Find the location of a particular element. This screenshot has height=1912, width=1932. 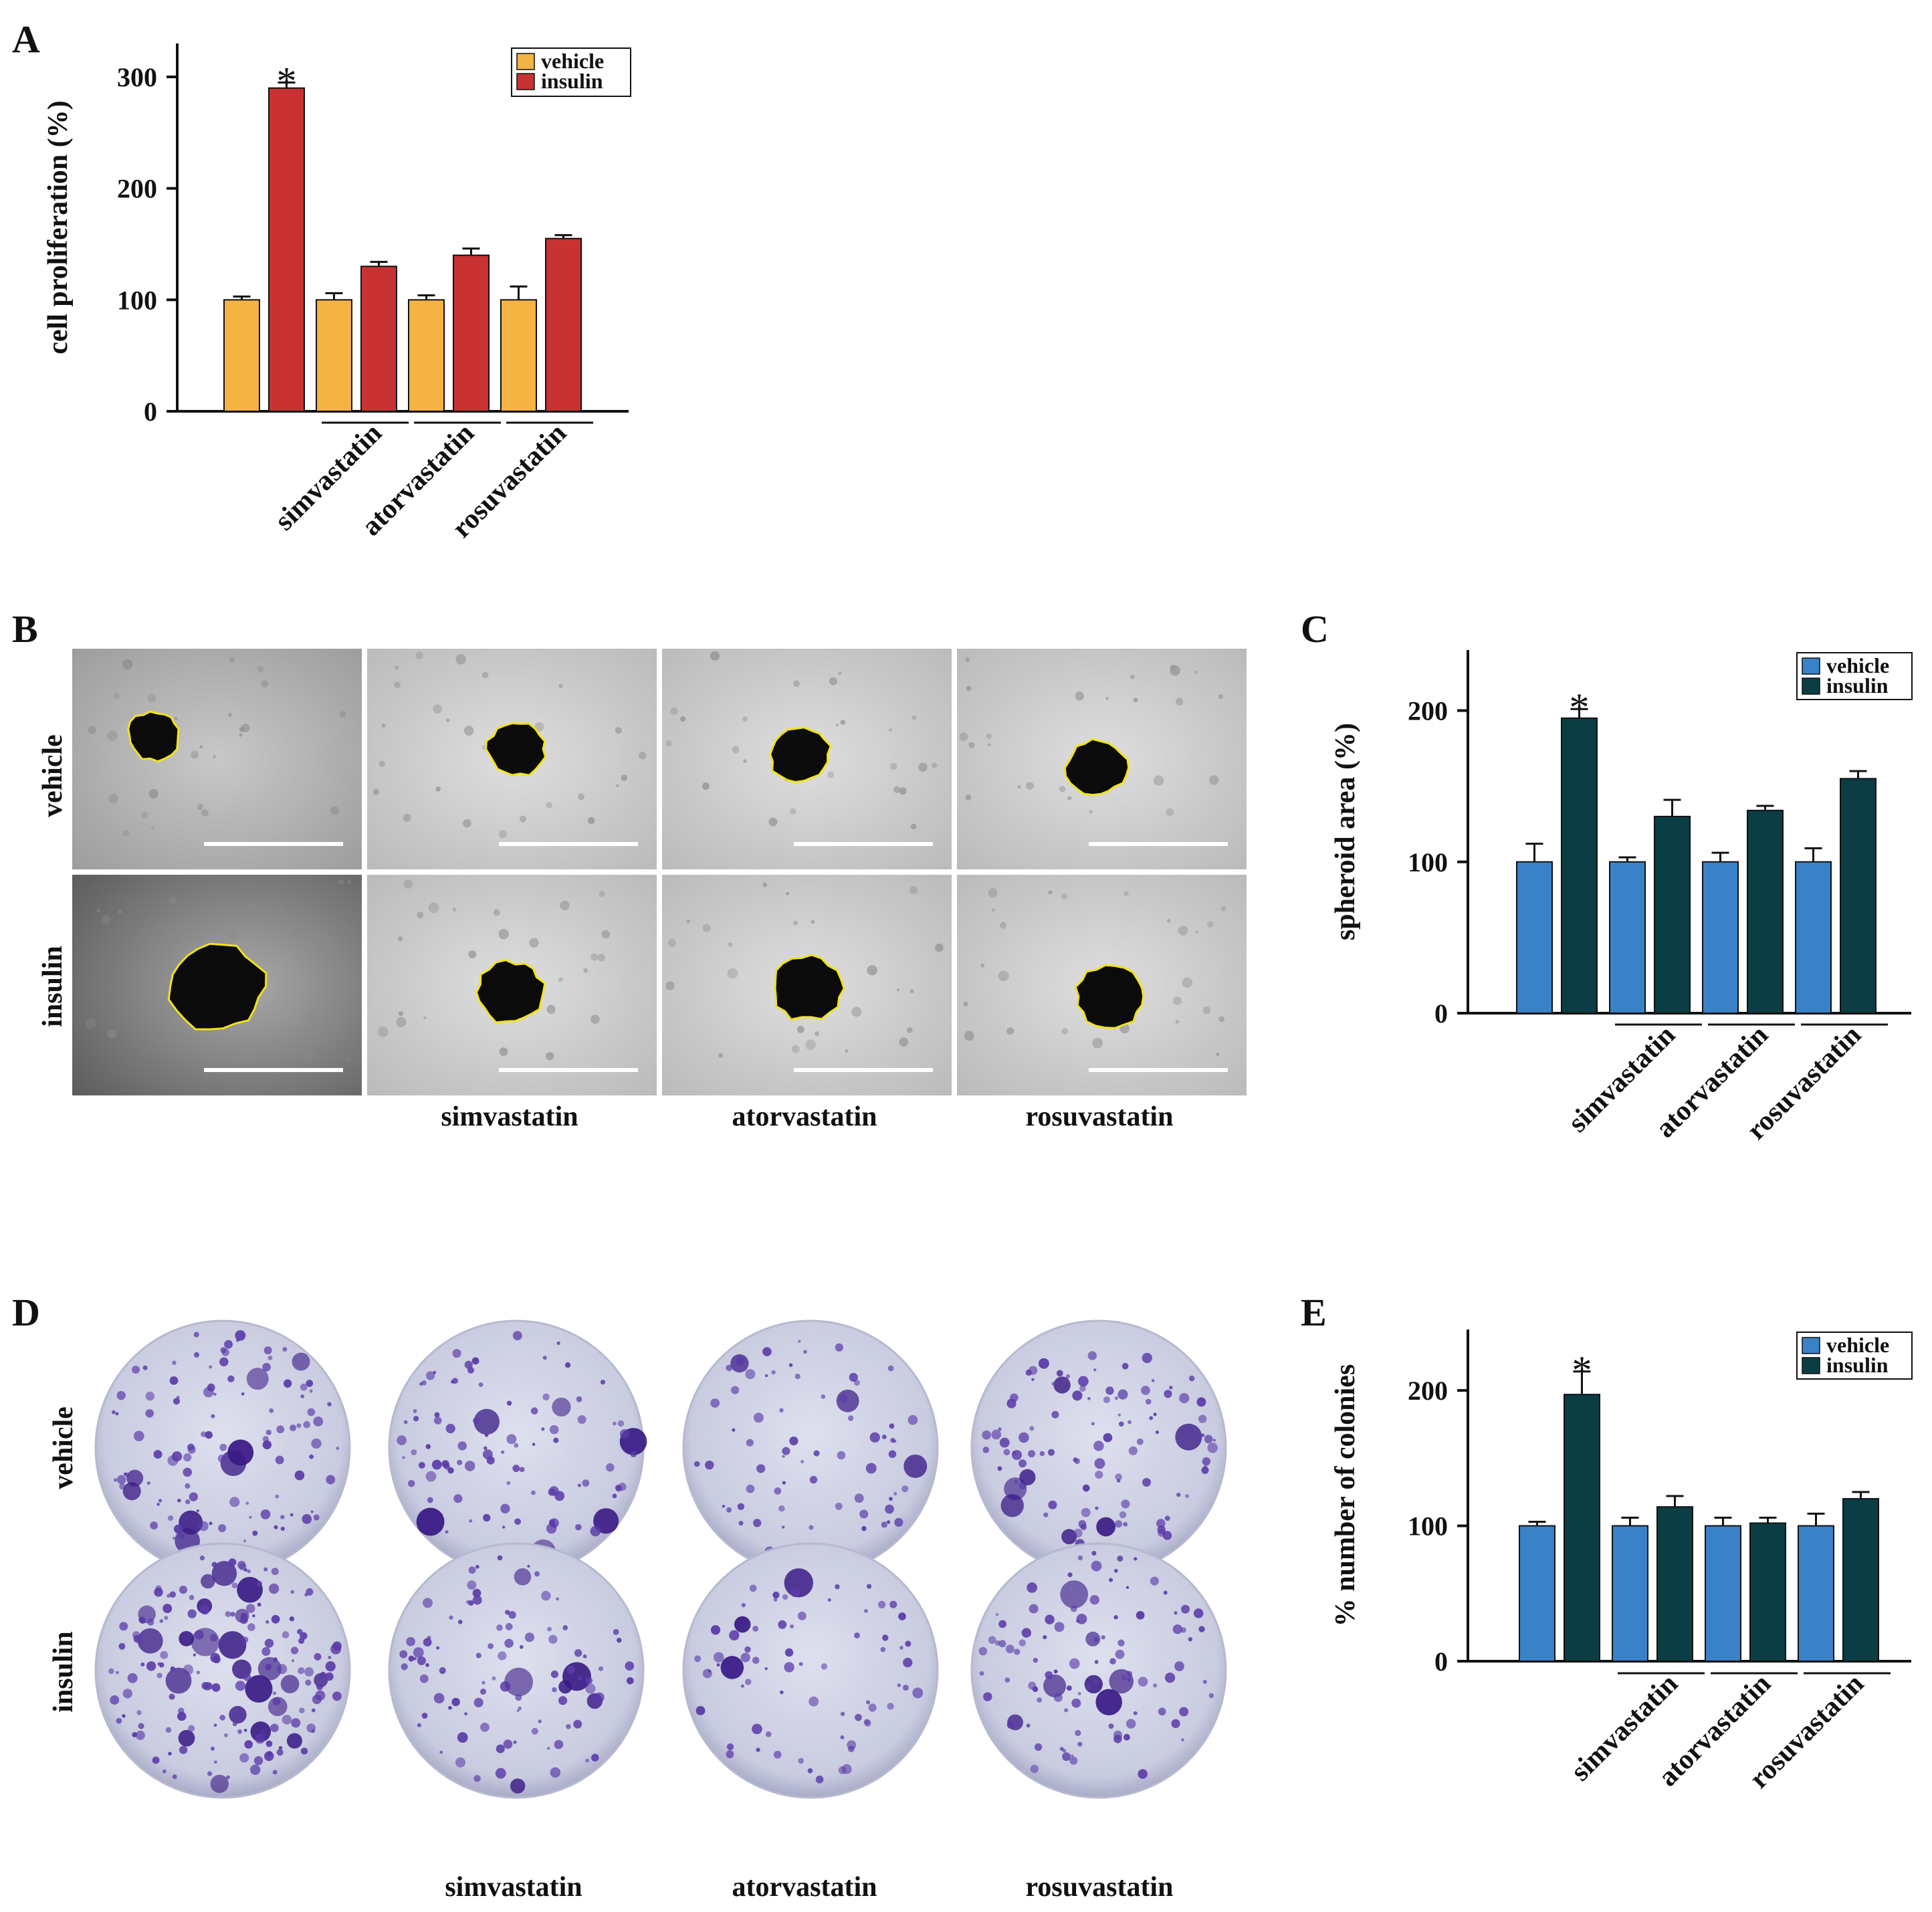

panel-letter-b: B is located at coordinates (25, 629).